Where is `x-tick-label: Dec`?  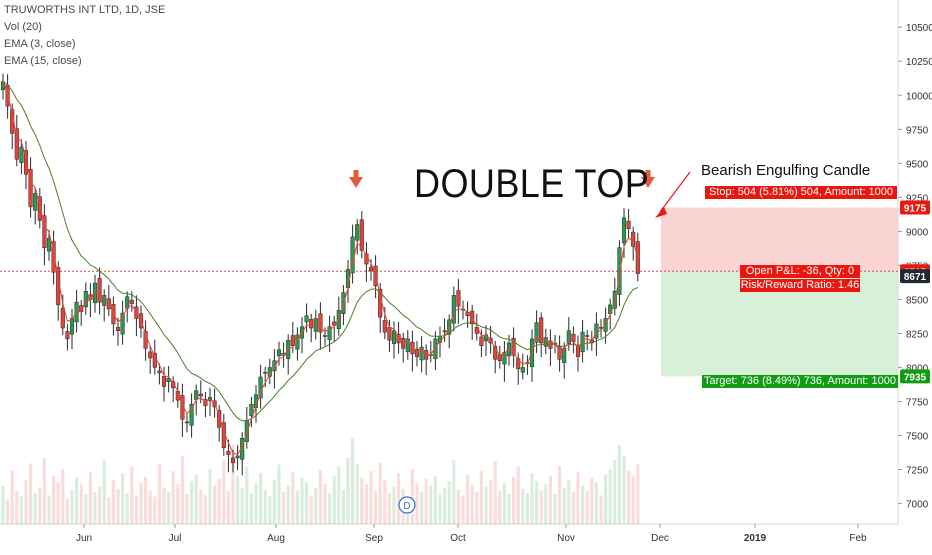
x-tick-label: Dec is located at coordinates (660, 538).